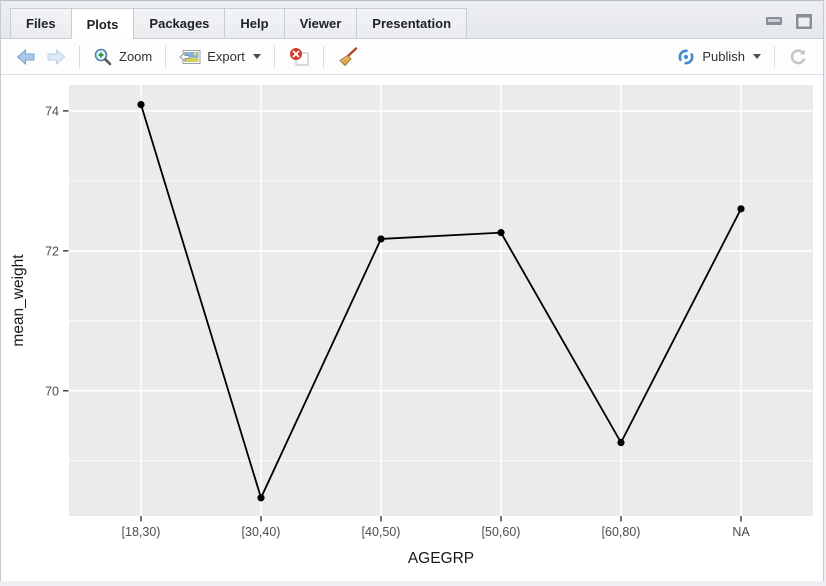 The height and width of the screenshot is (586, 826). What do you see at coordinates (52, 111) in the screenshot?
I see `y-tick-label: 74` at bounding box center [52, 111].